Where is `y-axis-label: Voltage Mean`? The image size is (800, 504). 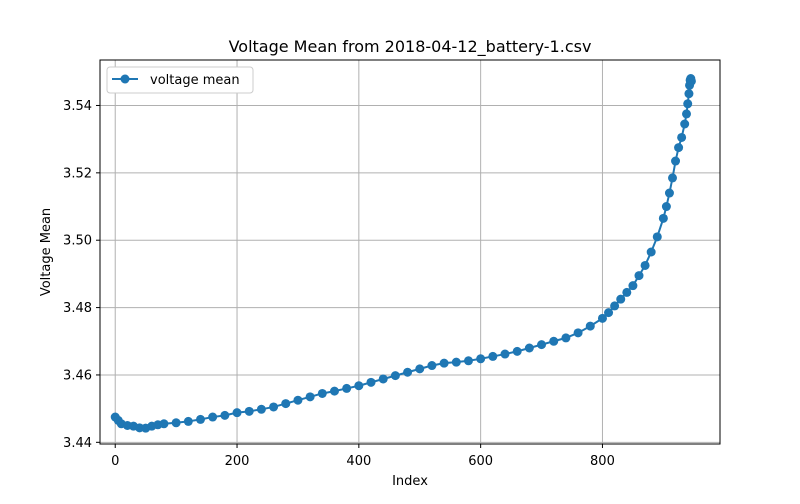
y-axis-label: Voltage Mean is located at coordinates (46, 252).